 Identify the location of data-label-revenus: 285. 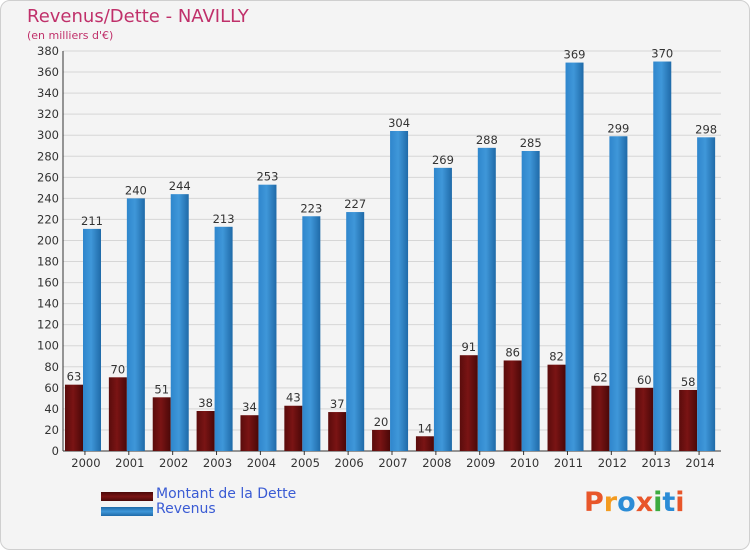
(531, 143).